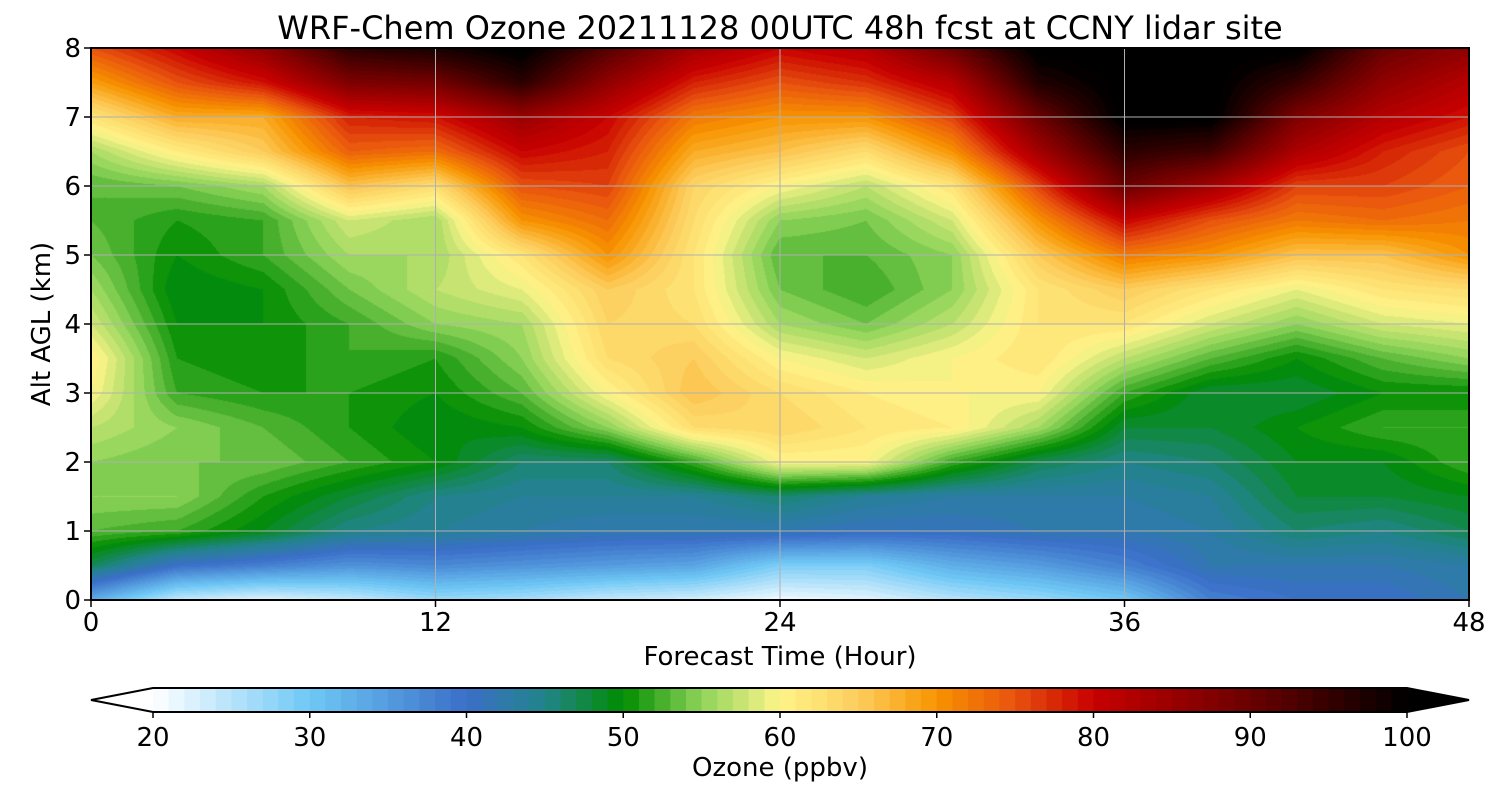  I want to click on y-tick-label: 0, so click(72, 601).